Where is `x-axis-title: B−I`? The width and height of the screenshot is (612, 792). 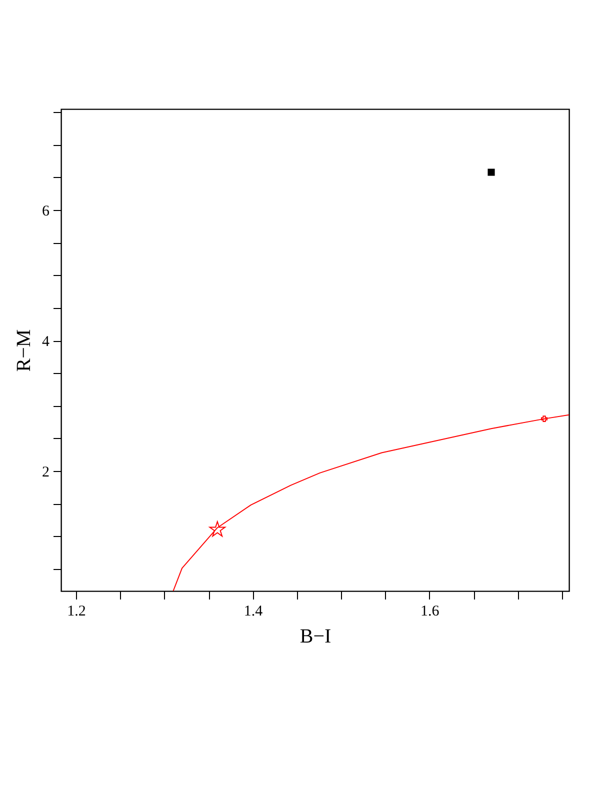
x-axis-title: B−I is located at coordinates (316, 637).